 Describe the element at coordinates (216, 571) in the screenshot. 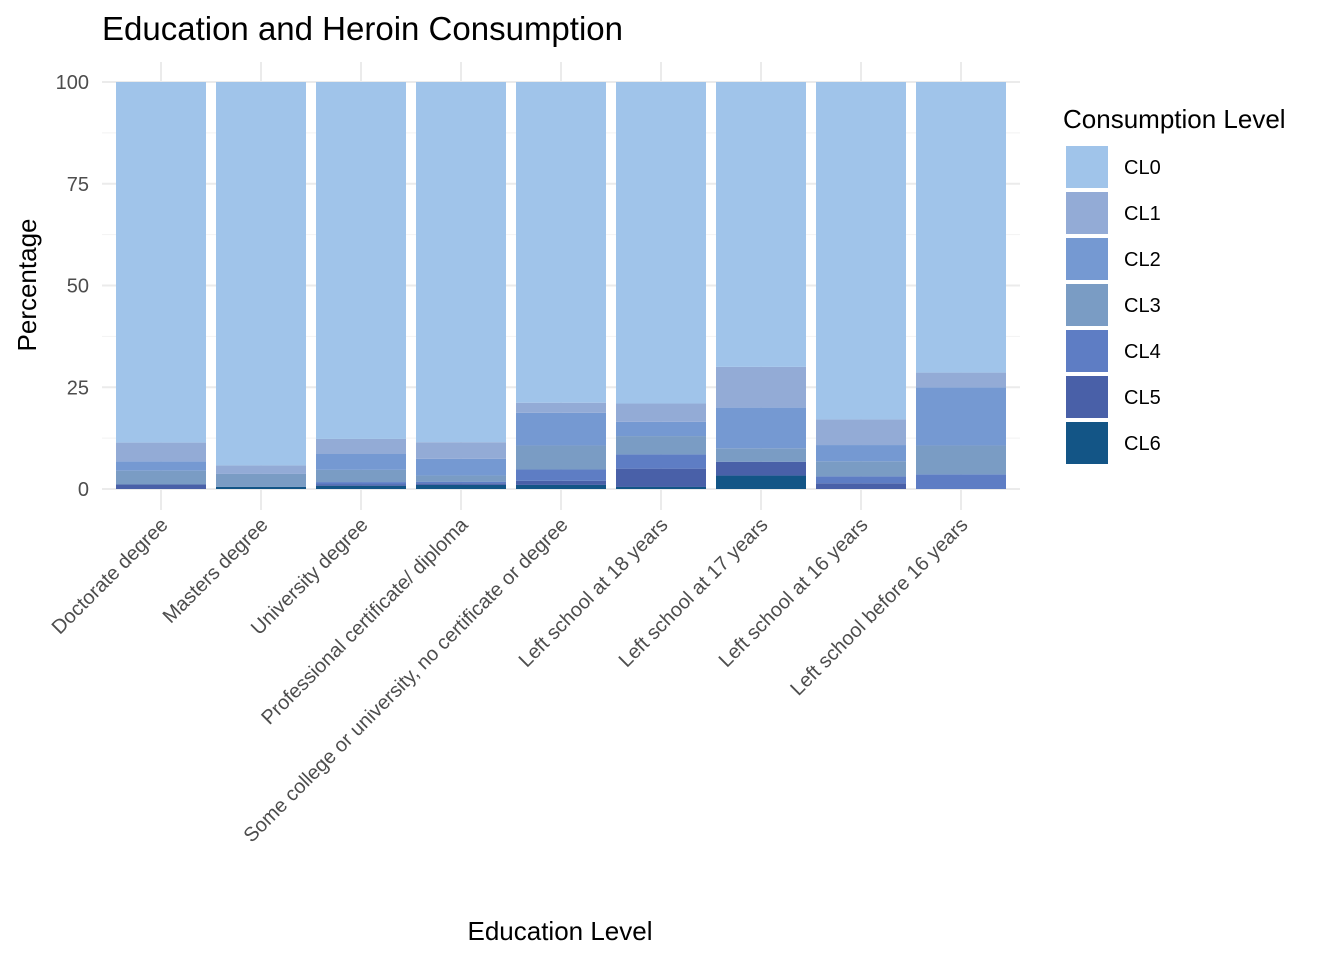

I see `x-tick-label: Masters degree` at that location.